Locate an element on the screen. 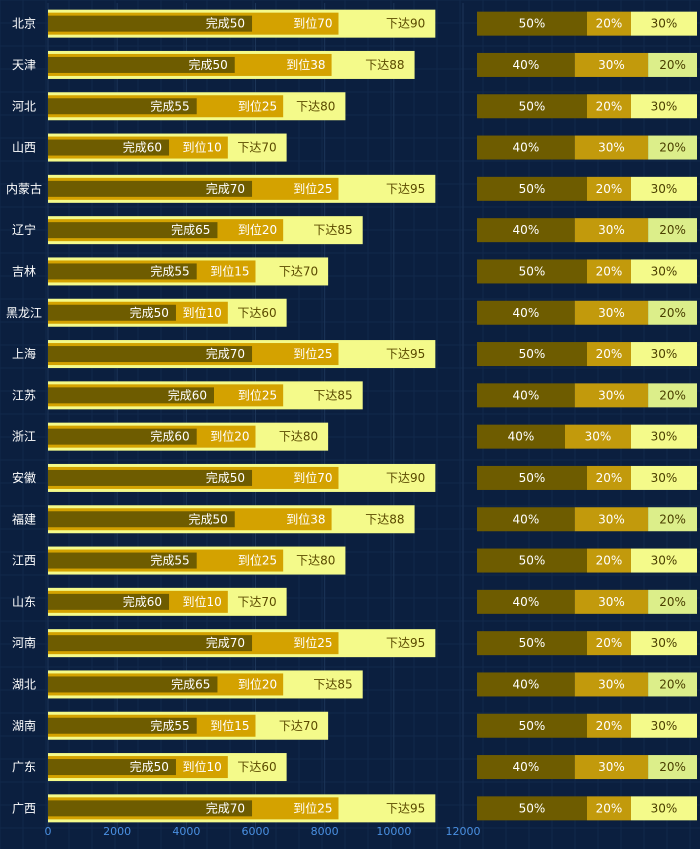  bar-label-xiada: 下达90 is located at coordinates (405, 24).